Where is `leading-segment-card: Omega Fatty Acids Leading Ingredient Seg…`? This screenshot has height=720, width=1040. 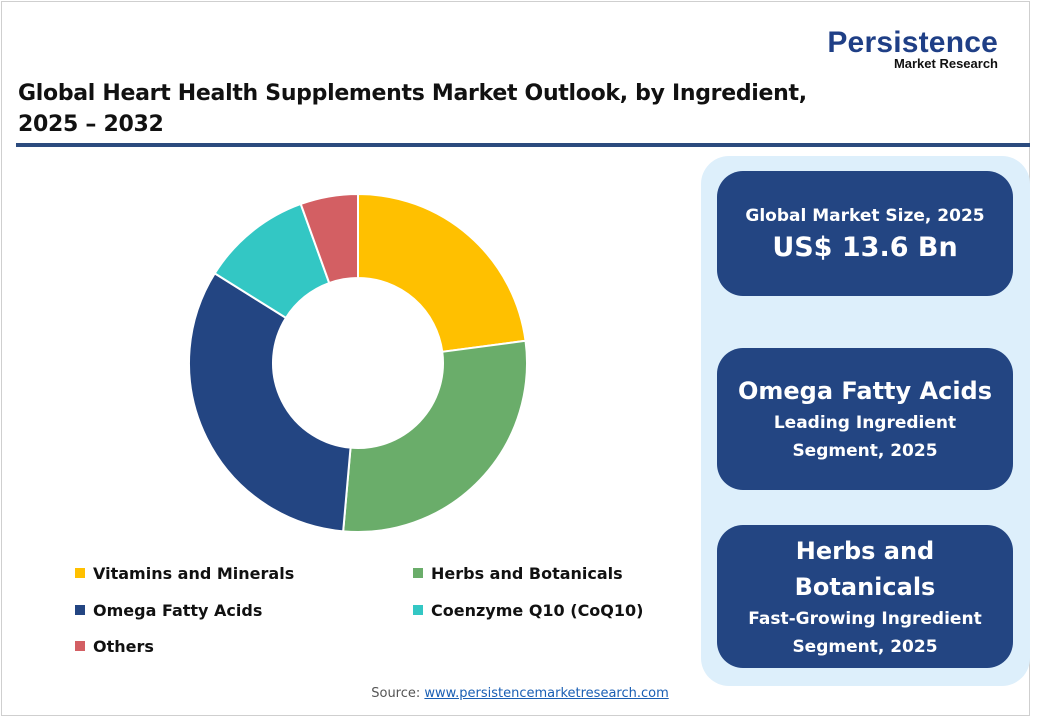
leading-segment-card: Omega Fatty Acids Leading Ingredient Seg… is located at coordinates (865, 419).